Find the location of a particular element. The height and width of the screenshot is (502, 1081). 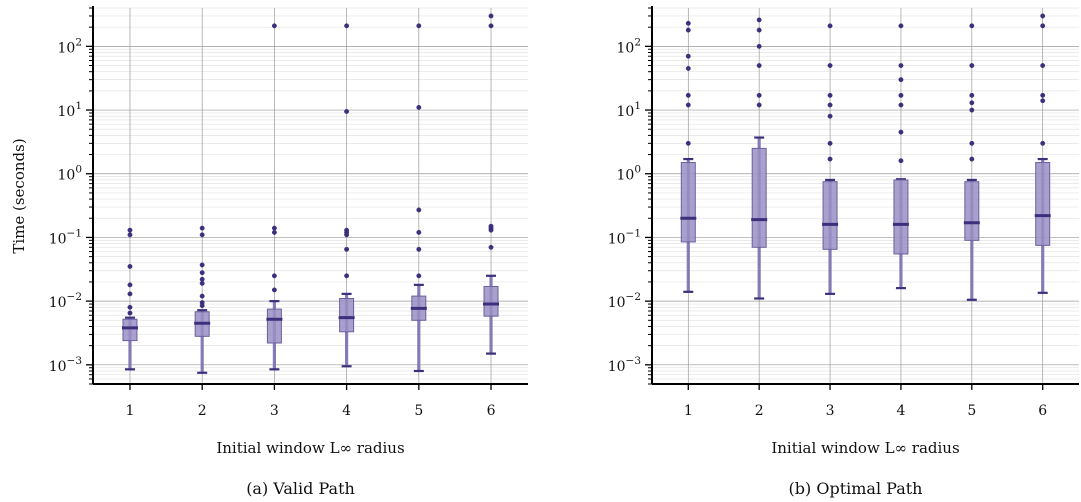

y-axis-label: Time (seconds) is located at coordinates (19, 195).